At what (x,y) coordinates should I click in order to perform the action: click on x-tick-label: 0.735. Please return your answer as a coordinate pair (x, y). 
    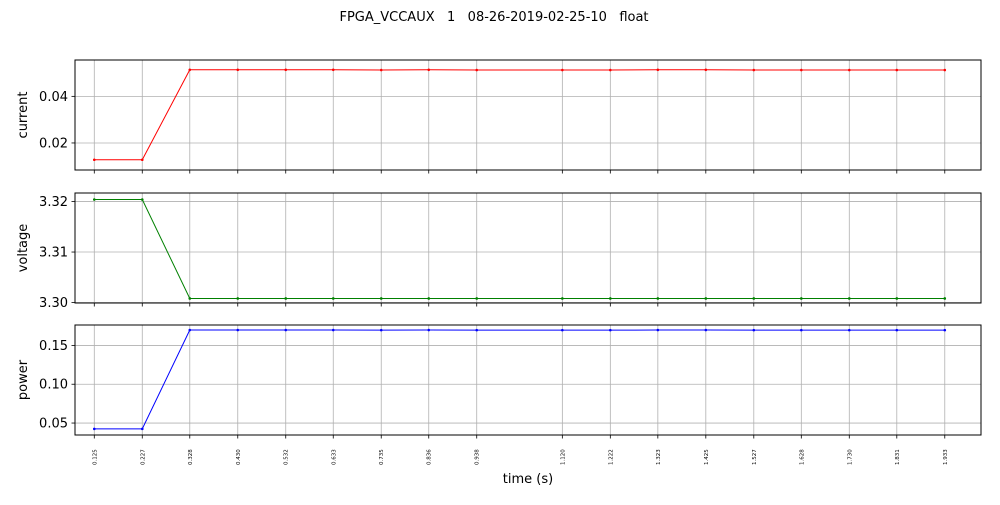
    Looking at the image, I should click on (382, 457).